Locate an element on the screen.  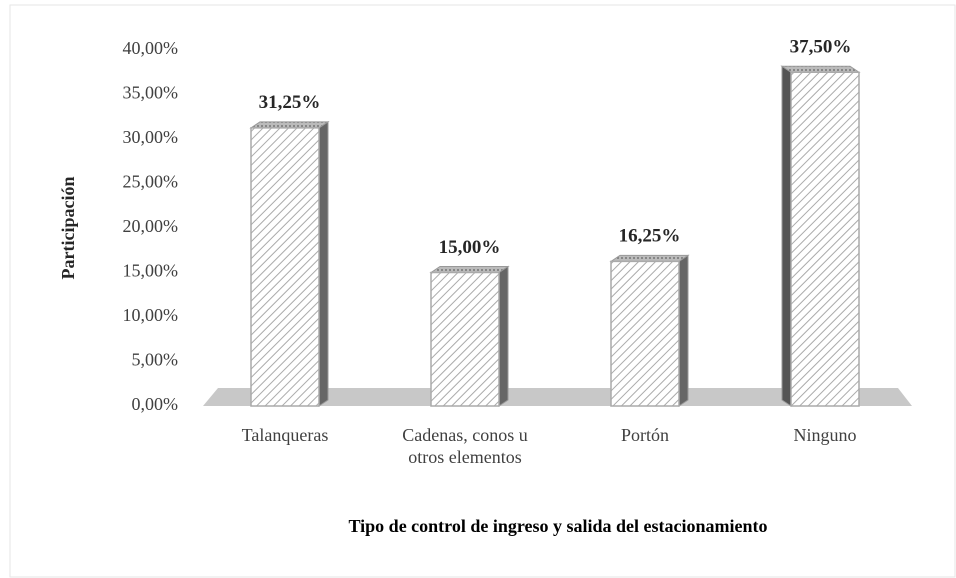
y-tick-label: 20,00% is located at coordinates (151, 226).